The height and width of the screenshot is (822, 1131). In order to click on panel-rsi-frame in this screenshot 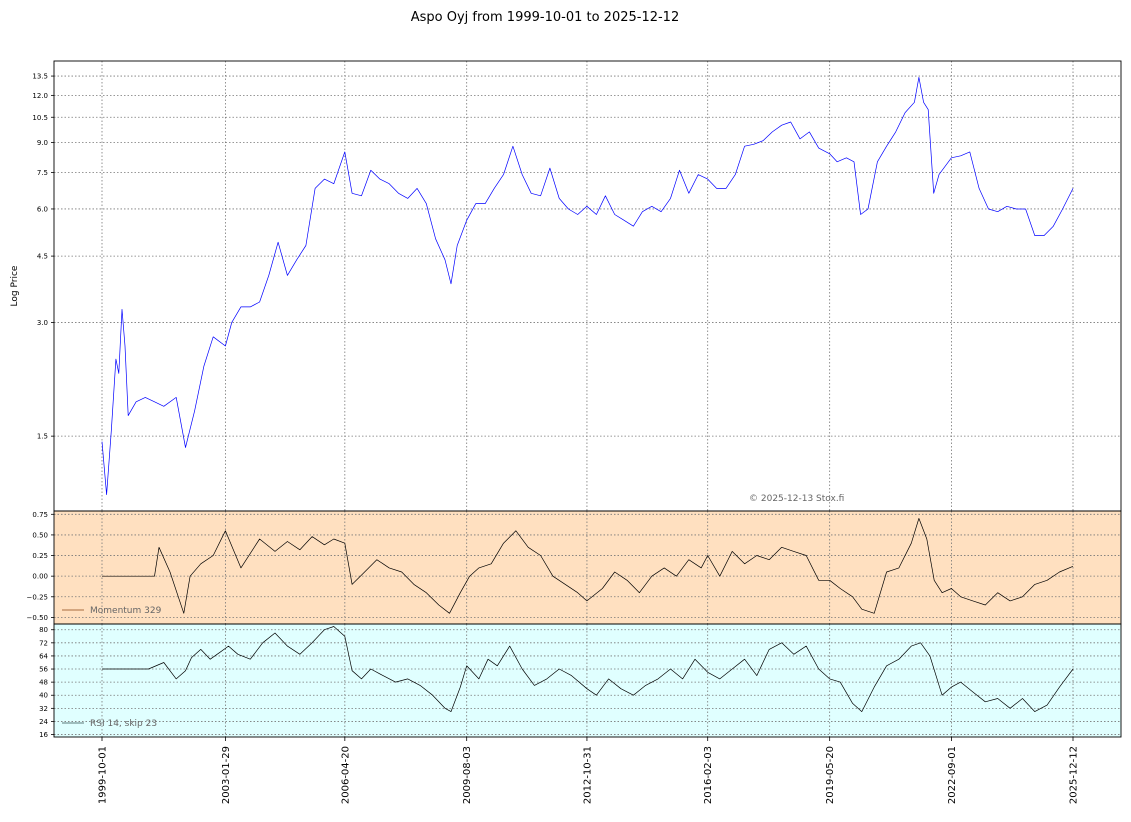, I will do `click(587, 680)`.